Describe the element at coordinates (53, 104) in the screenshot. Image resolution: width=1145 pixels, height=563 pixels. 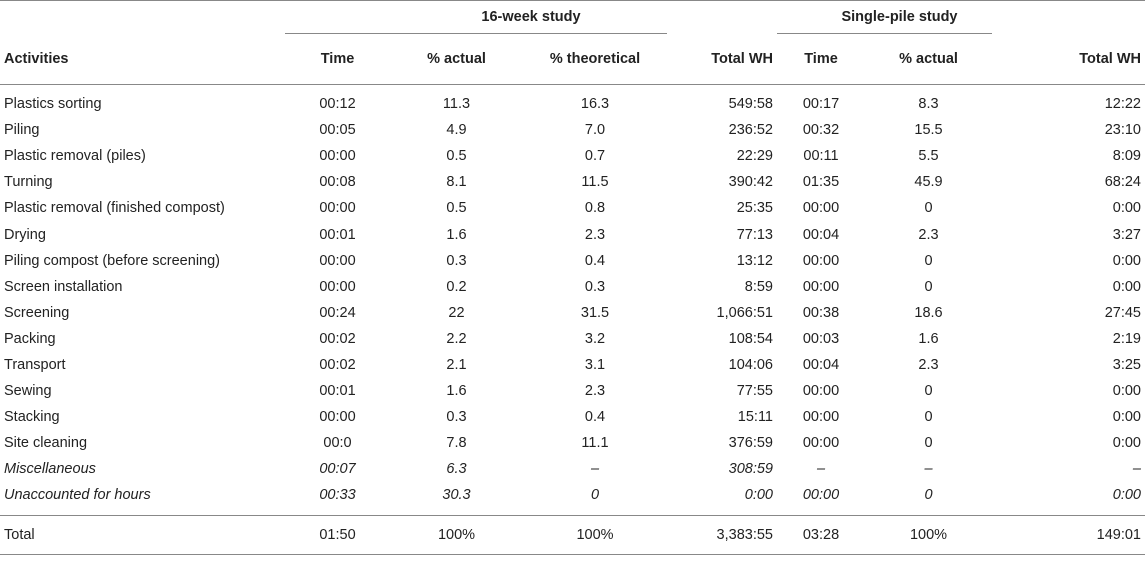
I see `cell-activity: Plastics sorting` at that location.